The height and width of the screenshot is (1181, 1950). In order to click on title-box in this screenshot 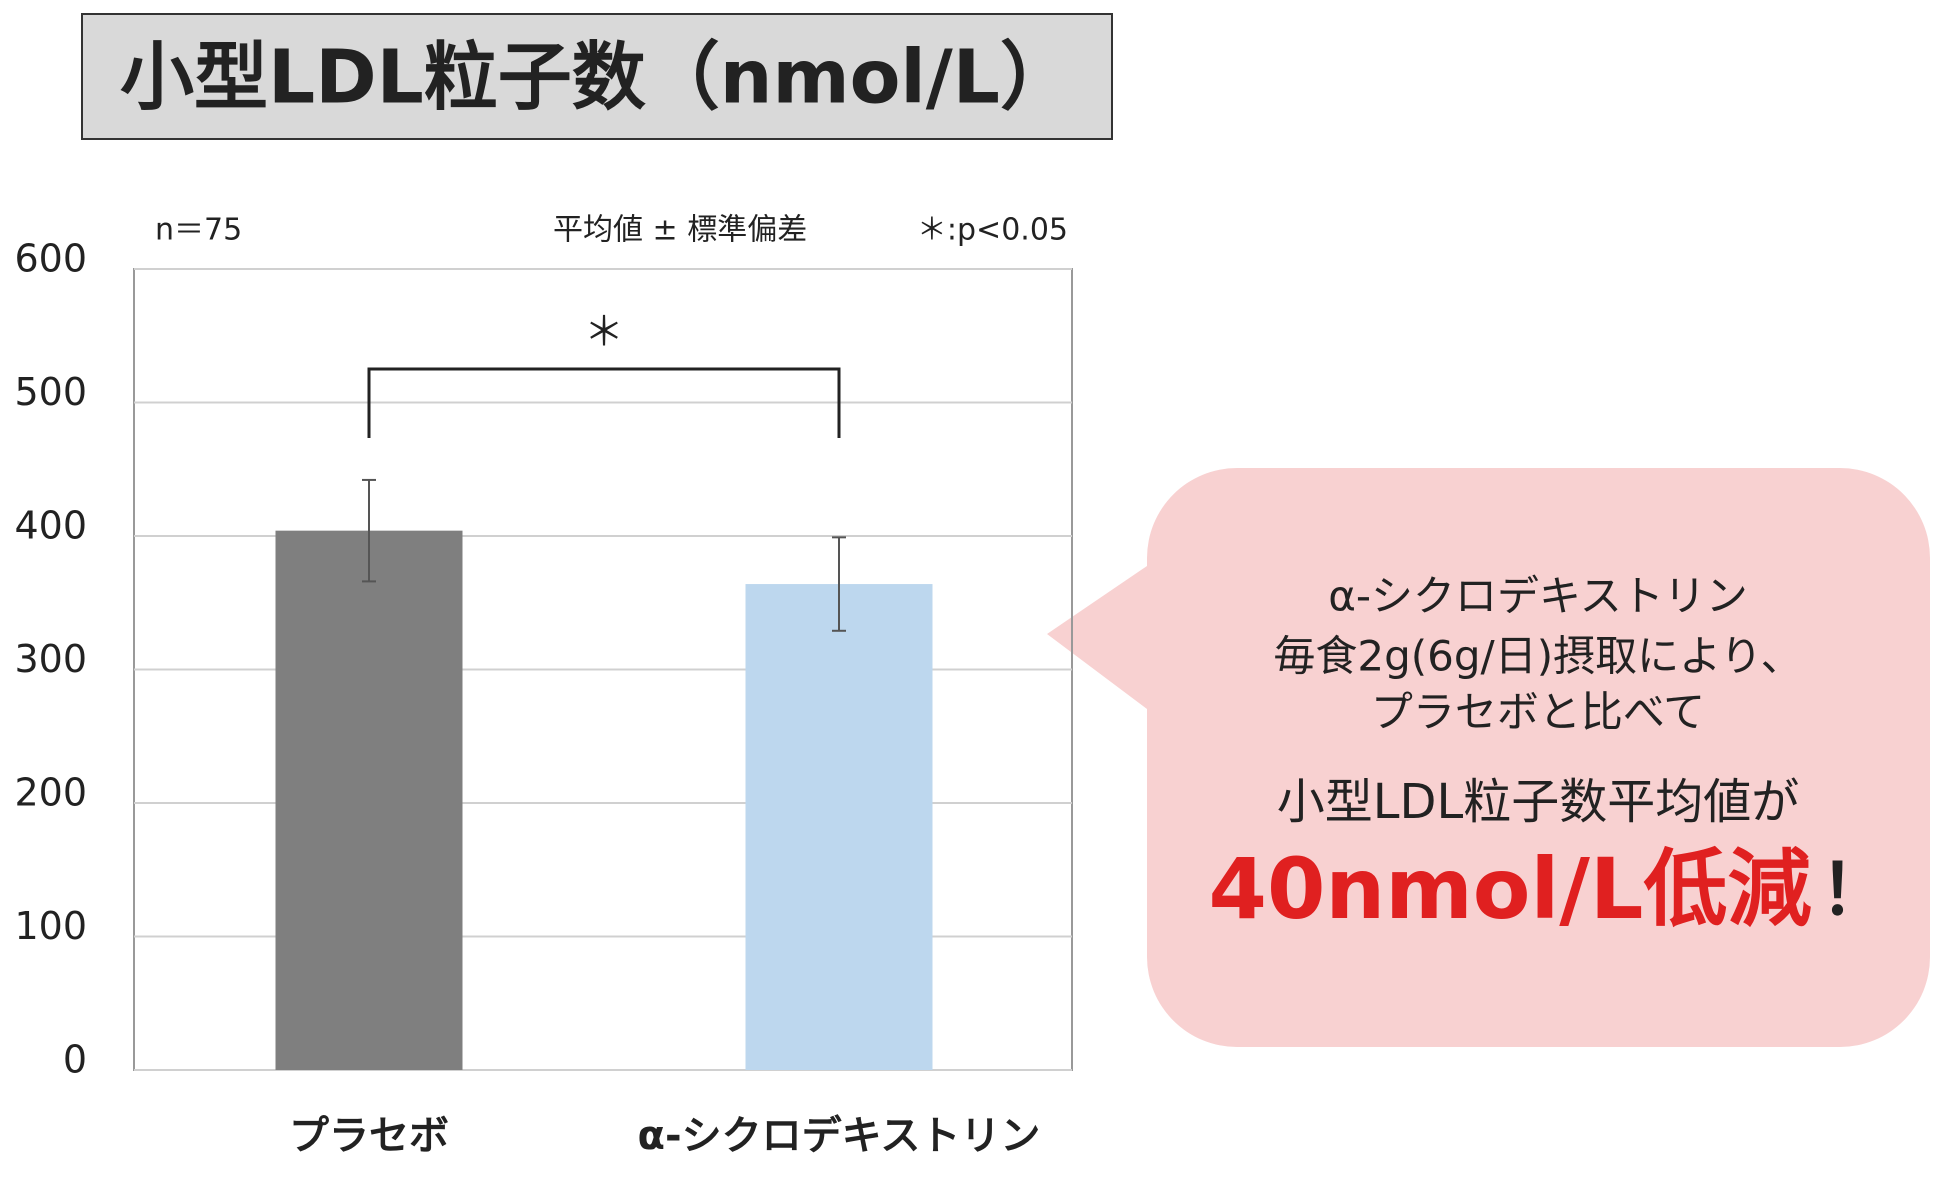, I will do `click(597, 76)`.